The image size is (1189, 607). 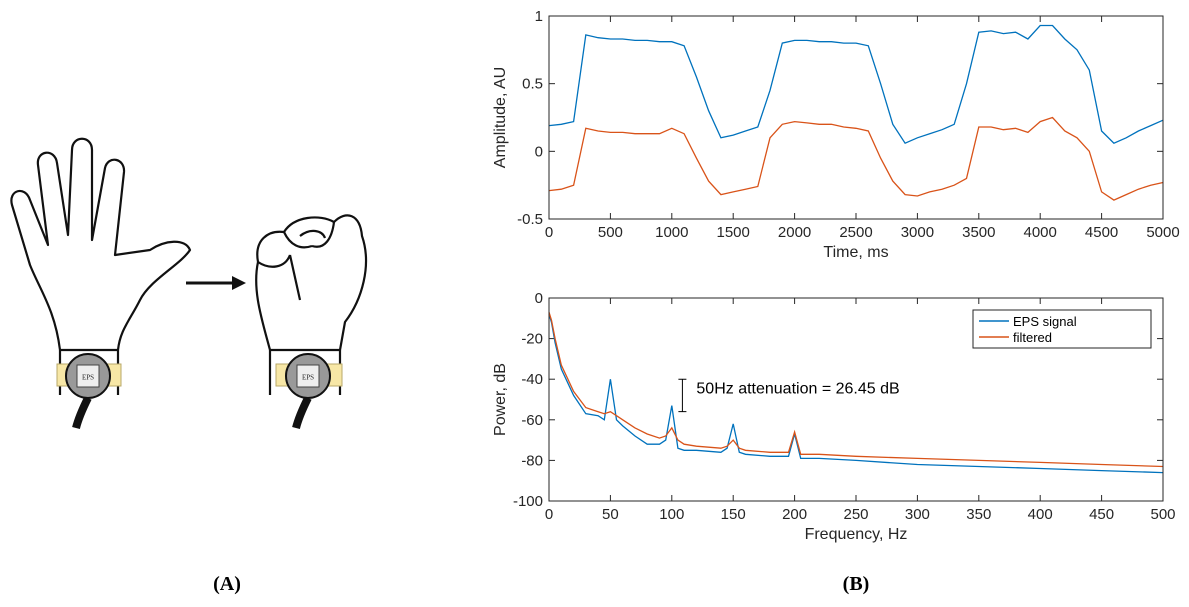 What do you see at coordinates (1162, 232) in the screenshot?
I see `x-tick-label: 5000` at bounding box center [1162, 232].